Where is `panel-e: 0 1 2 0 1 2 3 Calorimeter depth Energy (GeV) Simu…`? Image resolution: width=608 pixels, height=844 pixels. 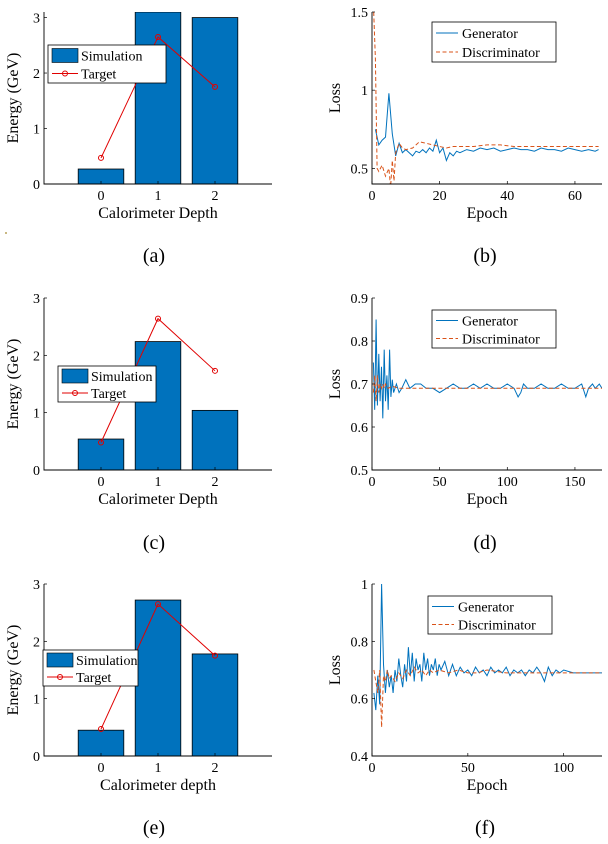 panel-e: 0 1 2 0 1 2 3 Calorimeter depth Energy (GeV) Simu… is located at coordinates (138, 708).